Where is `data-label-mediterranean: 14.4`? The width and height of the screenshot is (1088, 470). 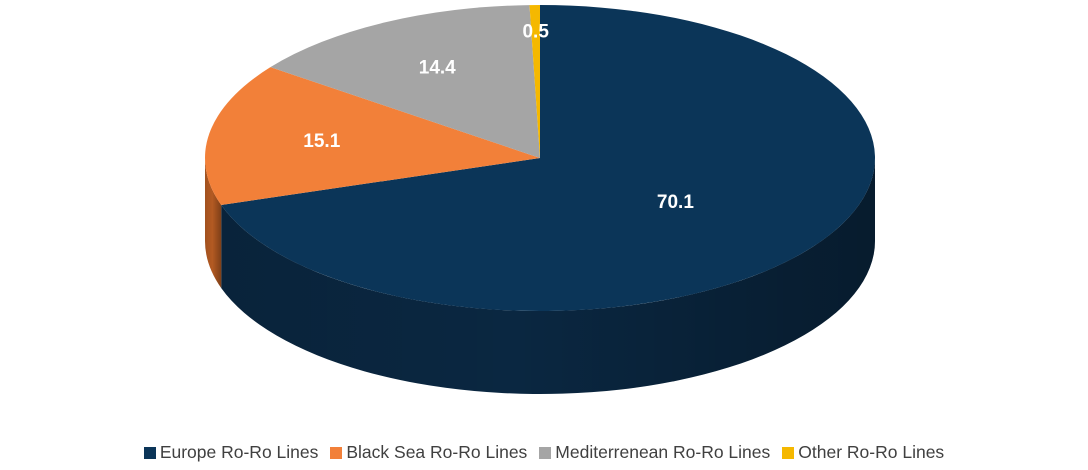 data-label-mediterranean: 14.4 is located at coordinates (437, 68).